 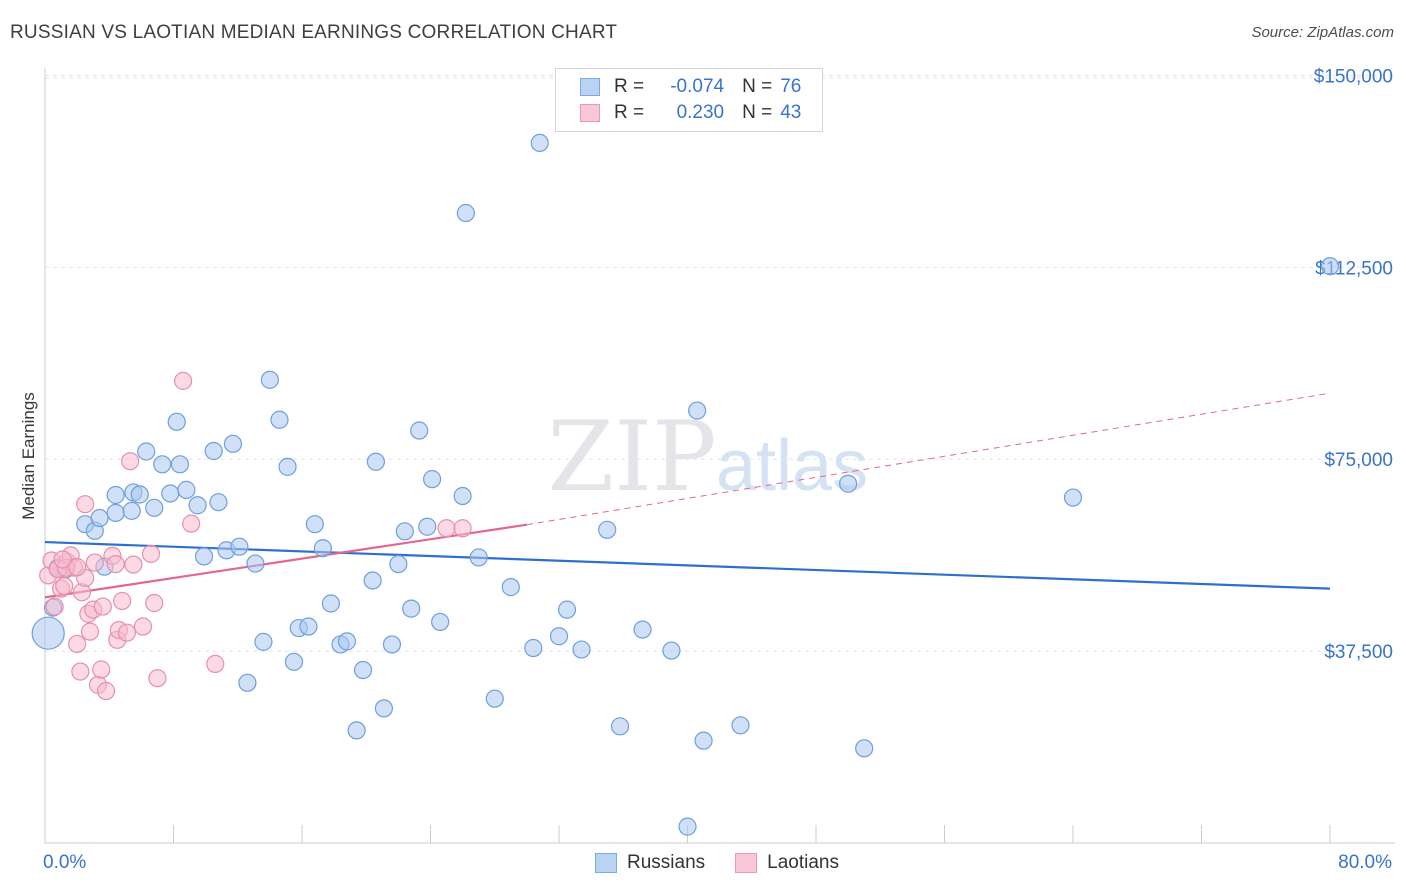 I want to click on legend-item-laotians: Laotians, so click(x=787, y=863).